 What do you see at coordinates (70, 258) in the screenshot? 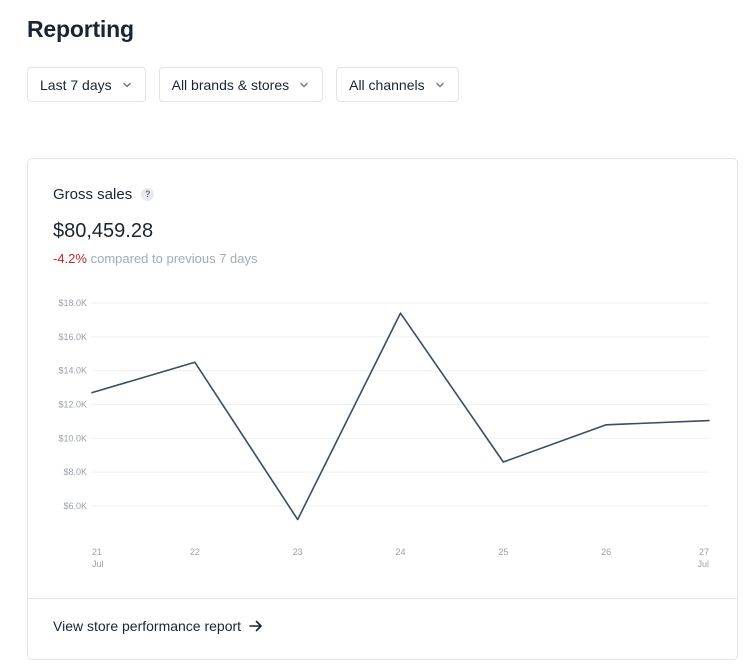
I see `delta-percentage: -4.2%` at bounding box center [70, 258].